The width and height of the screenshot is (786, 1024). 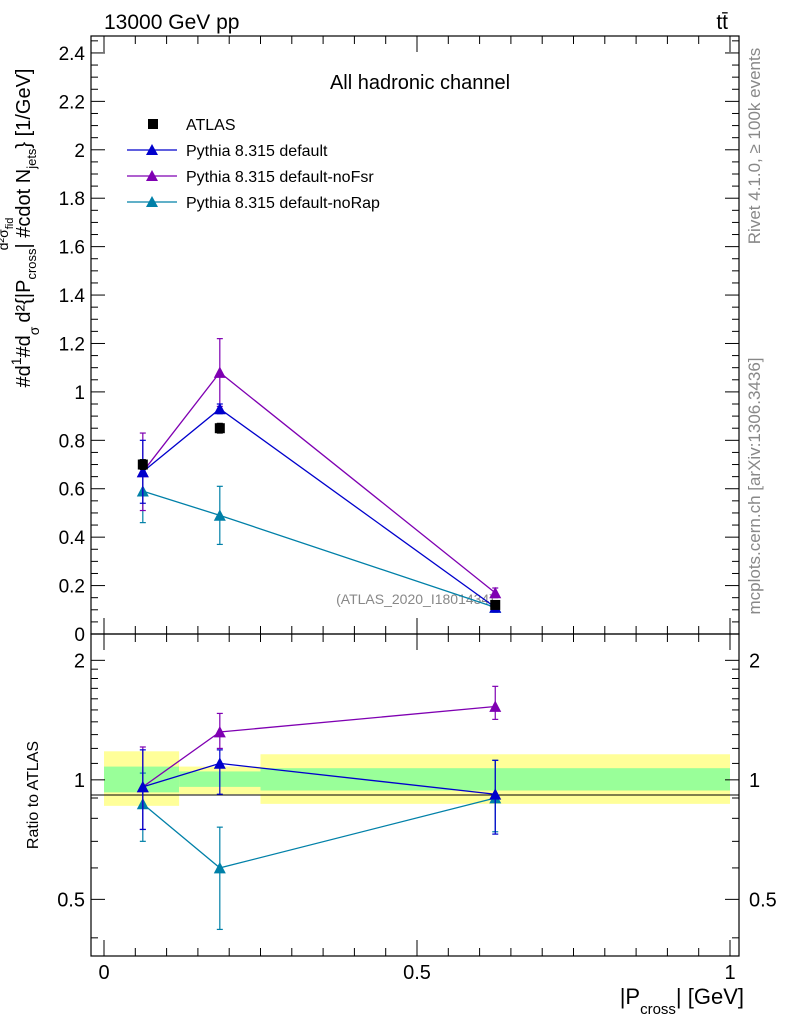 What do you see at coordinates (152, 201) in the screenshot?
I see `legend-marker-norap` at bounding box center [152, 201].